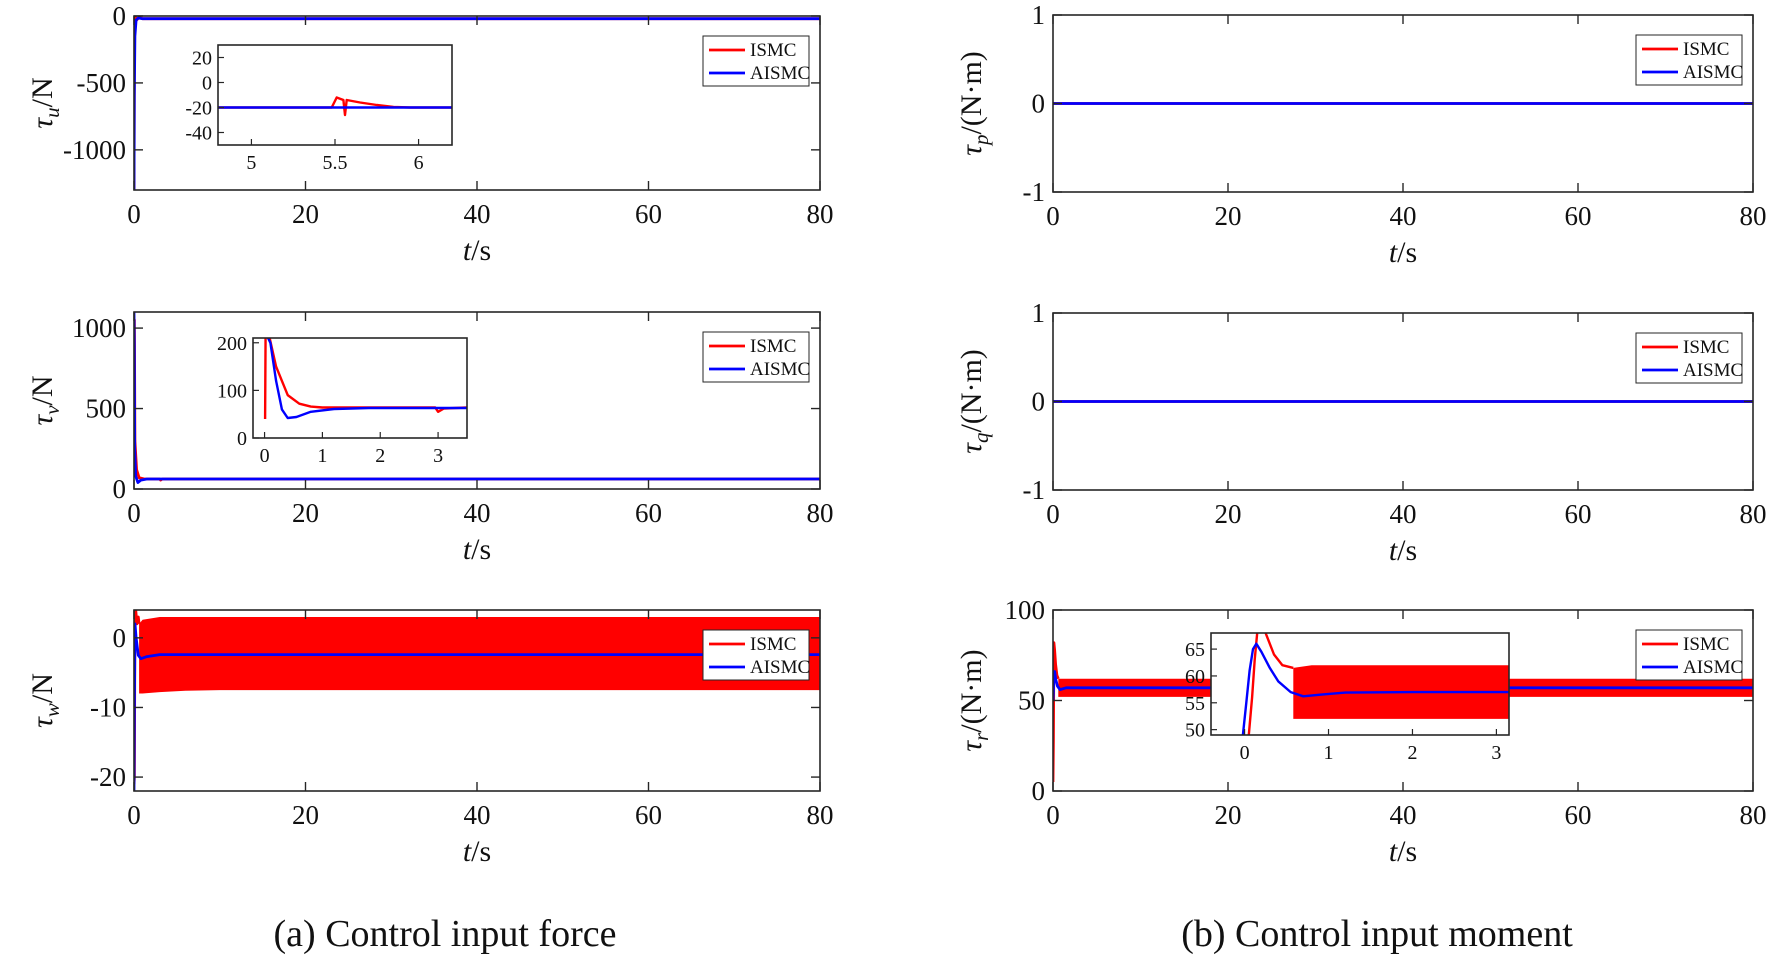 This screenshot has width=1770, height=961. What do you see at coordinates (94, 150) in the screenshot?
I see `y-tick-label: -1000` at bounding box center [94, 150].